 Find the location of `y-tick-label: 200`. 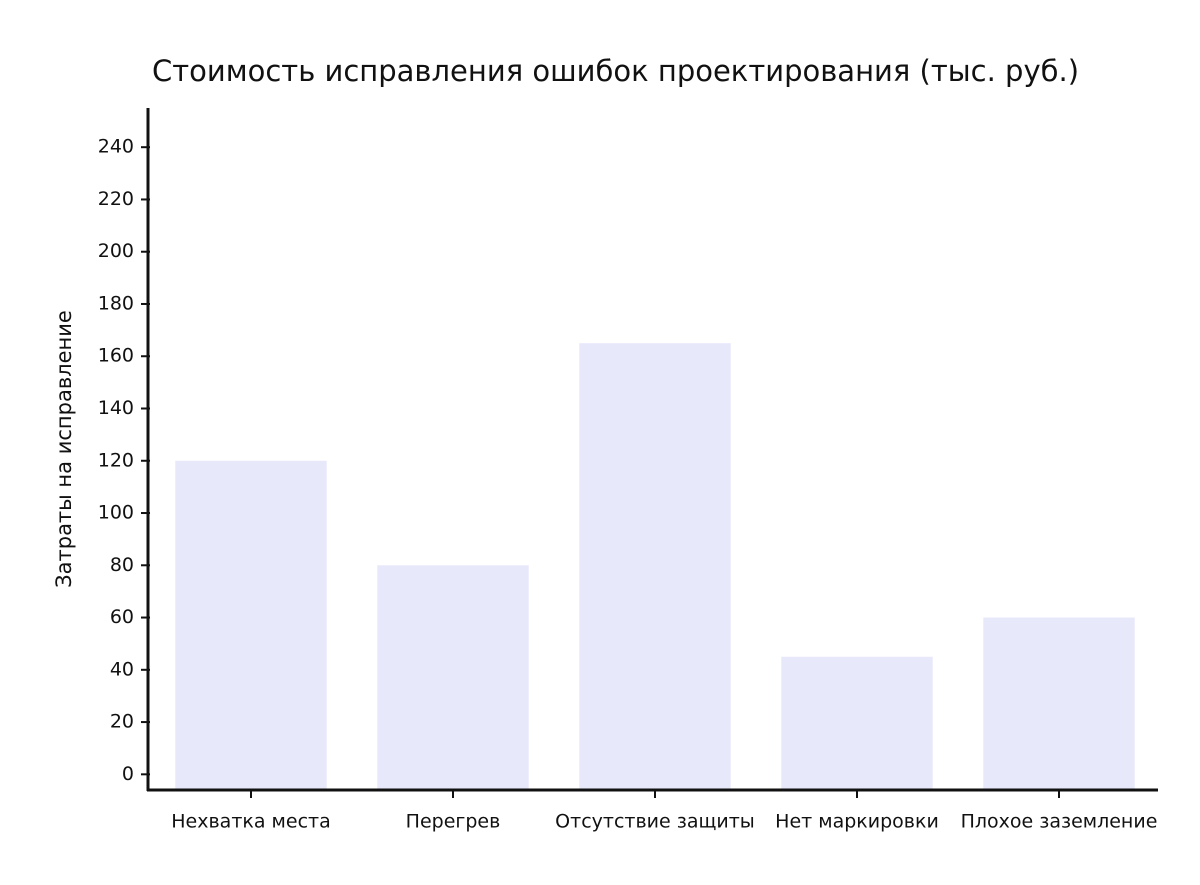

y-tick-label: 200 is located at coordinates (116, 251).